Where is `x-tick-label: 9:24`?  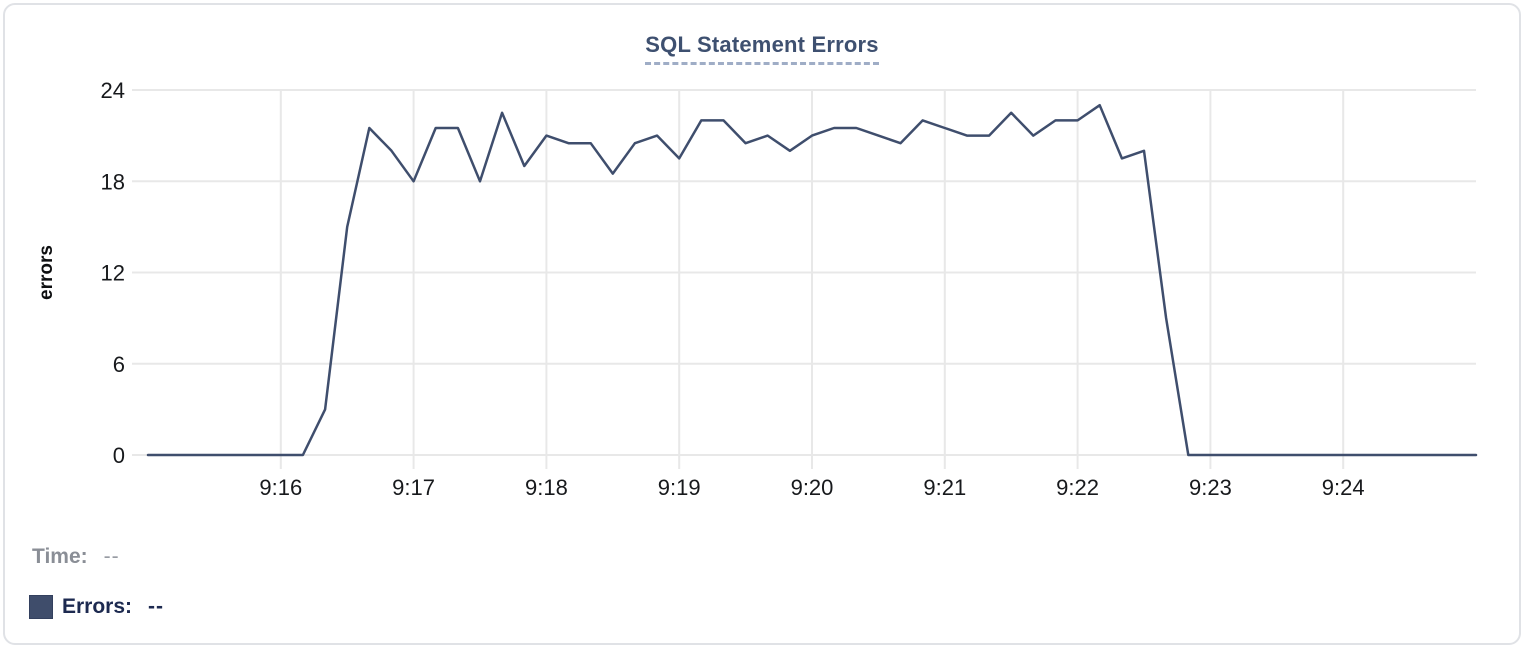
x-tick-label: 9:24 is located at coordinates (1343, 487).